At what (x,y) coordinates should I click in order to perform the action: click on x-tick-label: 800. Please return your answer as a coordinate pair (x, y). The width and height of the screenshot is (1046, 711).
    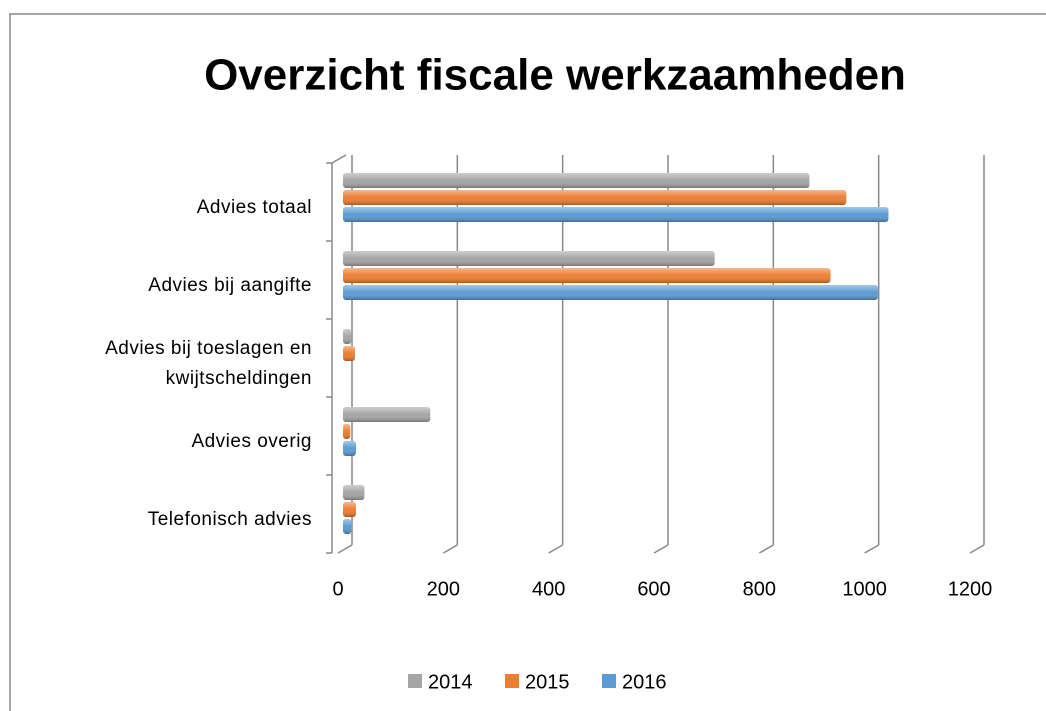
    Looking at the image, I should click on (759, 589).